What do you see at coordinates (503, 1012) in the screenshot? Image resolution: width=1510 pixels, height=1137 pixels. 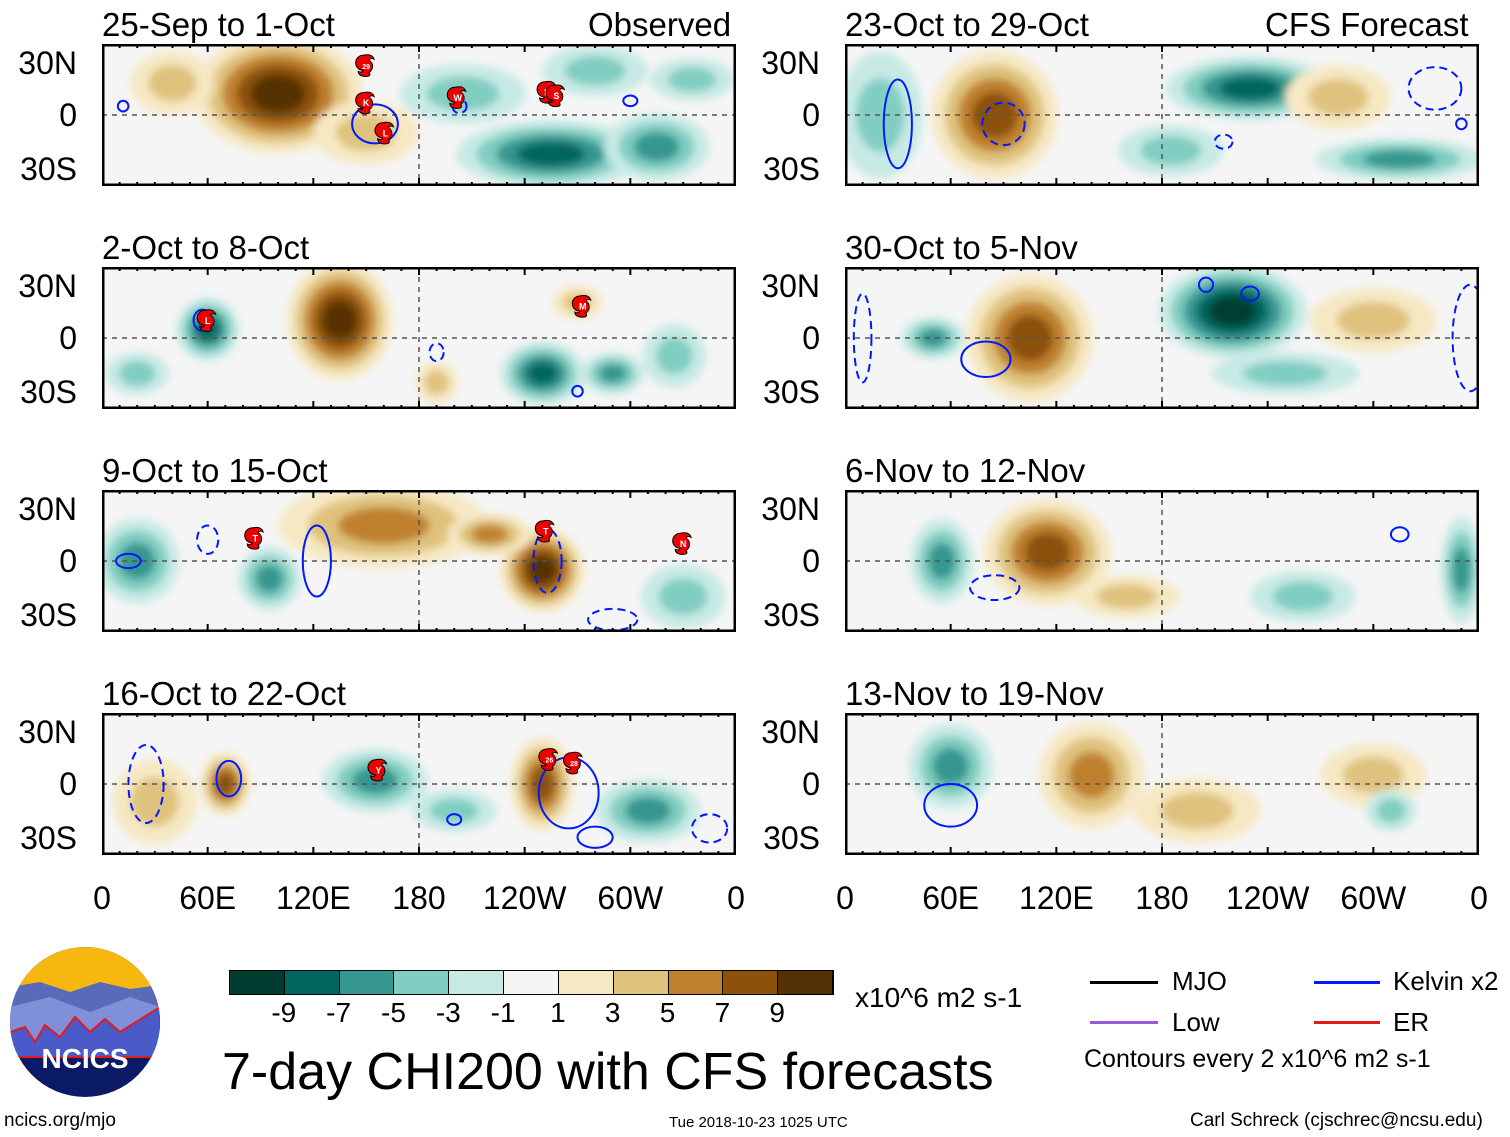 I see `colorbar-label: -1` at bounding box center [503, 1012].